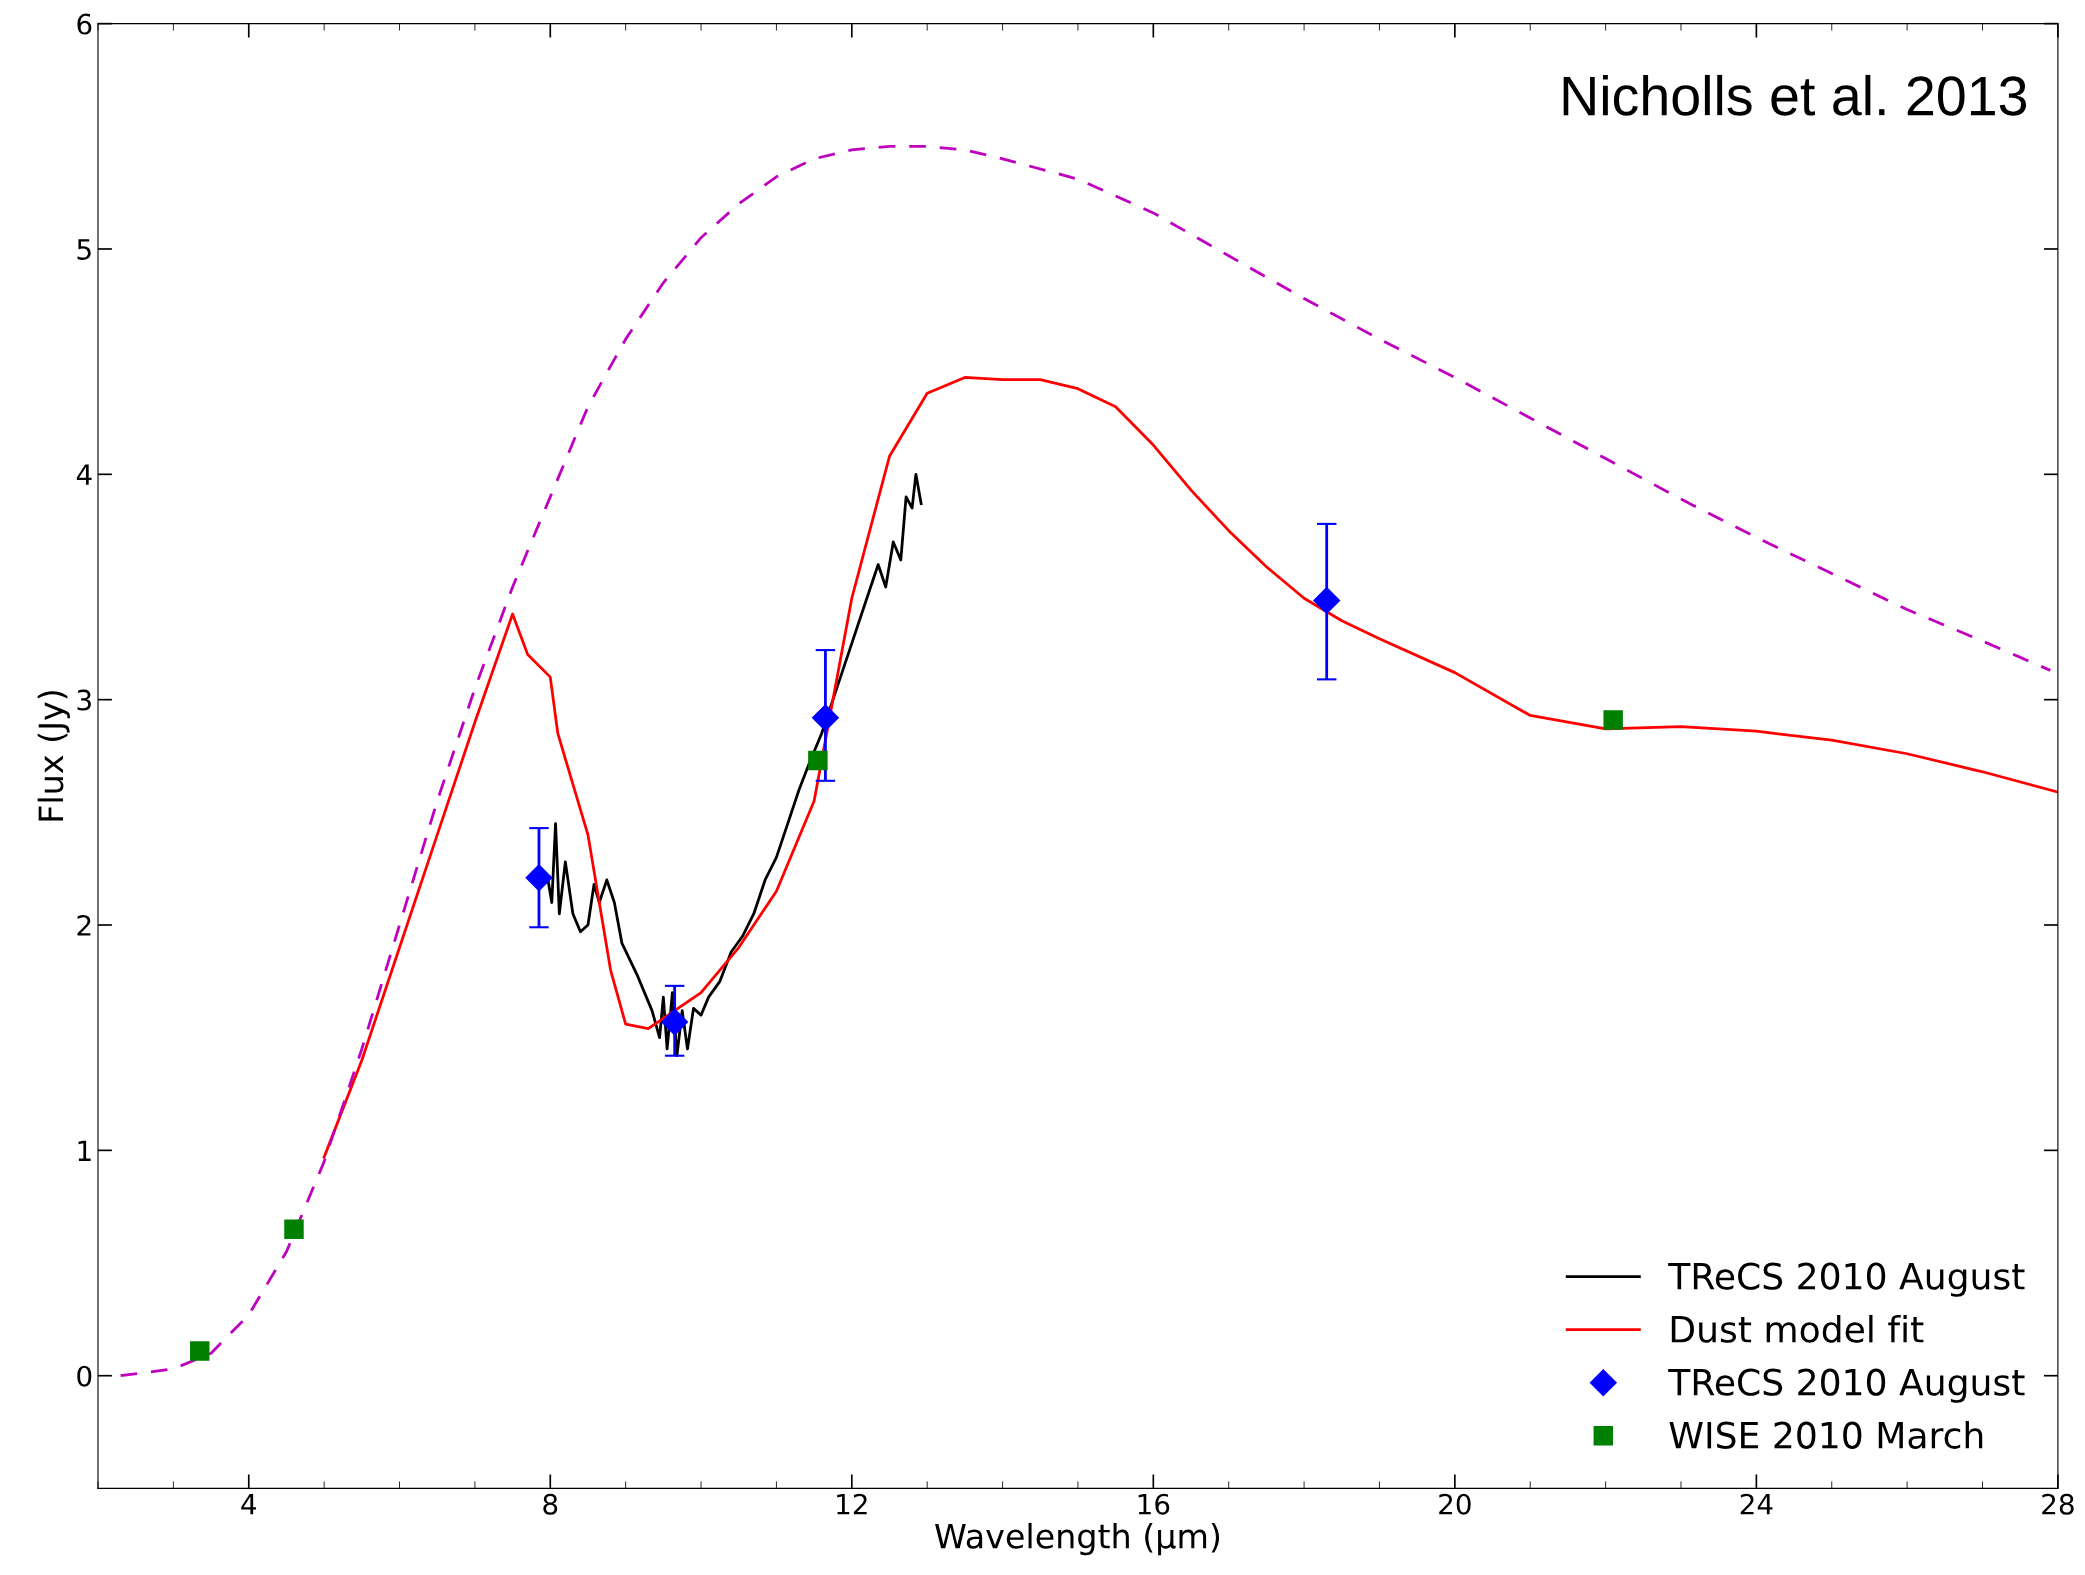 Image resolution: width=2085 pixels, height=1575 pixels. Describe the element at coordinates (84, 1376) in the screenshot. I see `y-tick-label: 0` at that location.